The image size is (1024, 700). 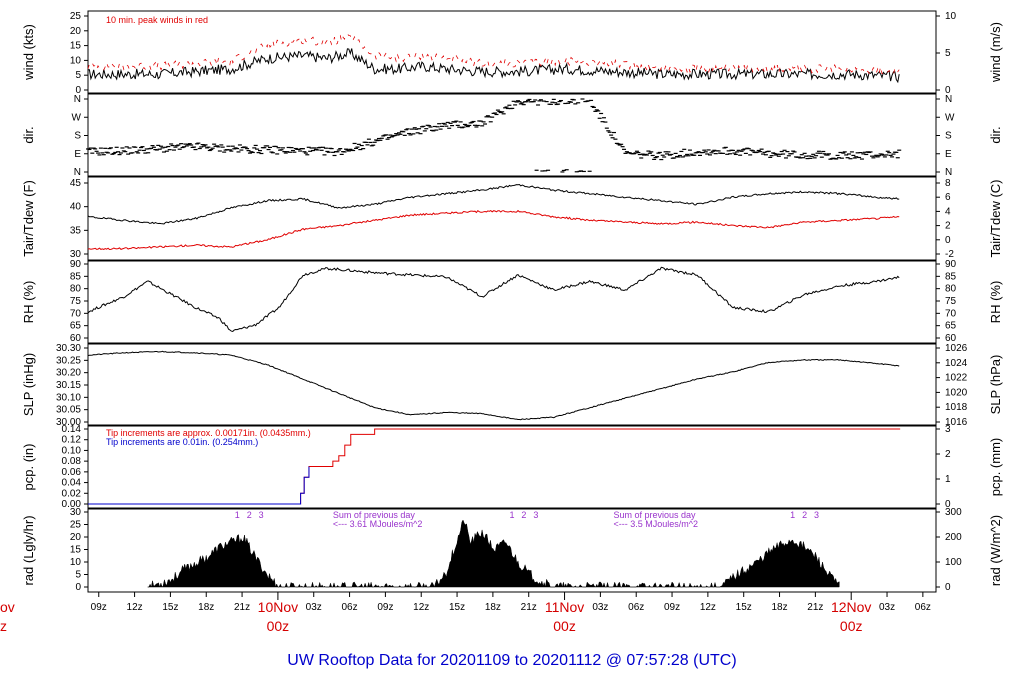 What do you see at coordinates (493, 204) in the screenshot?
I see `series-air` at bounding box center [493, 204].